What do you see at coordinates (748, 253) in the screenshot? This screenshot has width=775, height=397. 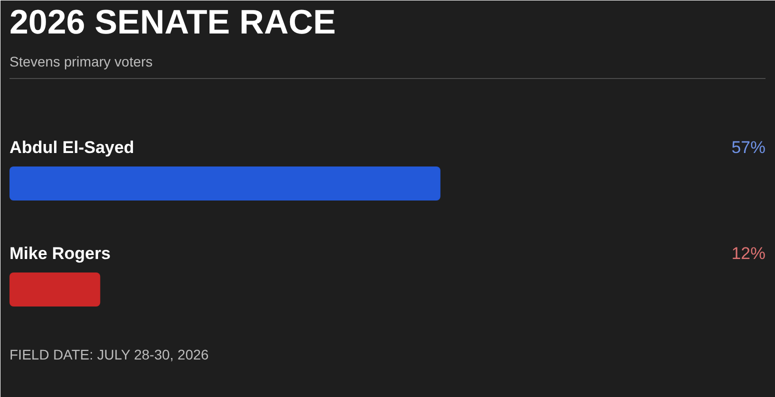 I see `data-label: 12%` at bounding box center [748, 253].